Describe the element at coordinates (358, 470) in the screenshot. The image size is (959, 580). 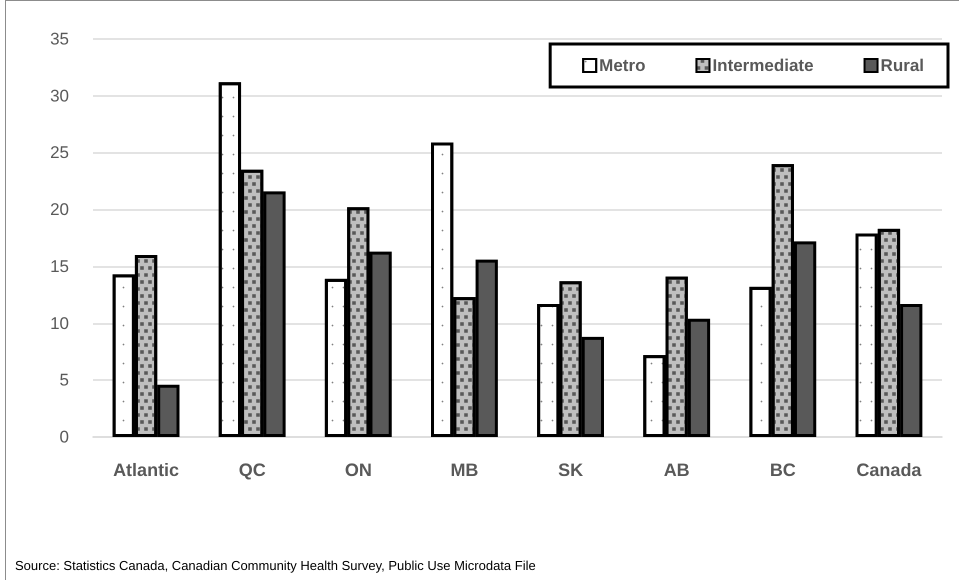
I see `x-tick-label: ON` at that location.